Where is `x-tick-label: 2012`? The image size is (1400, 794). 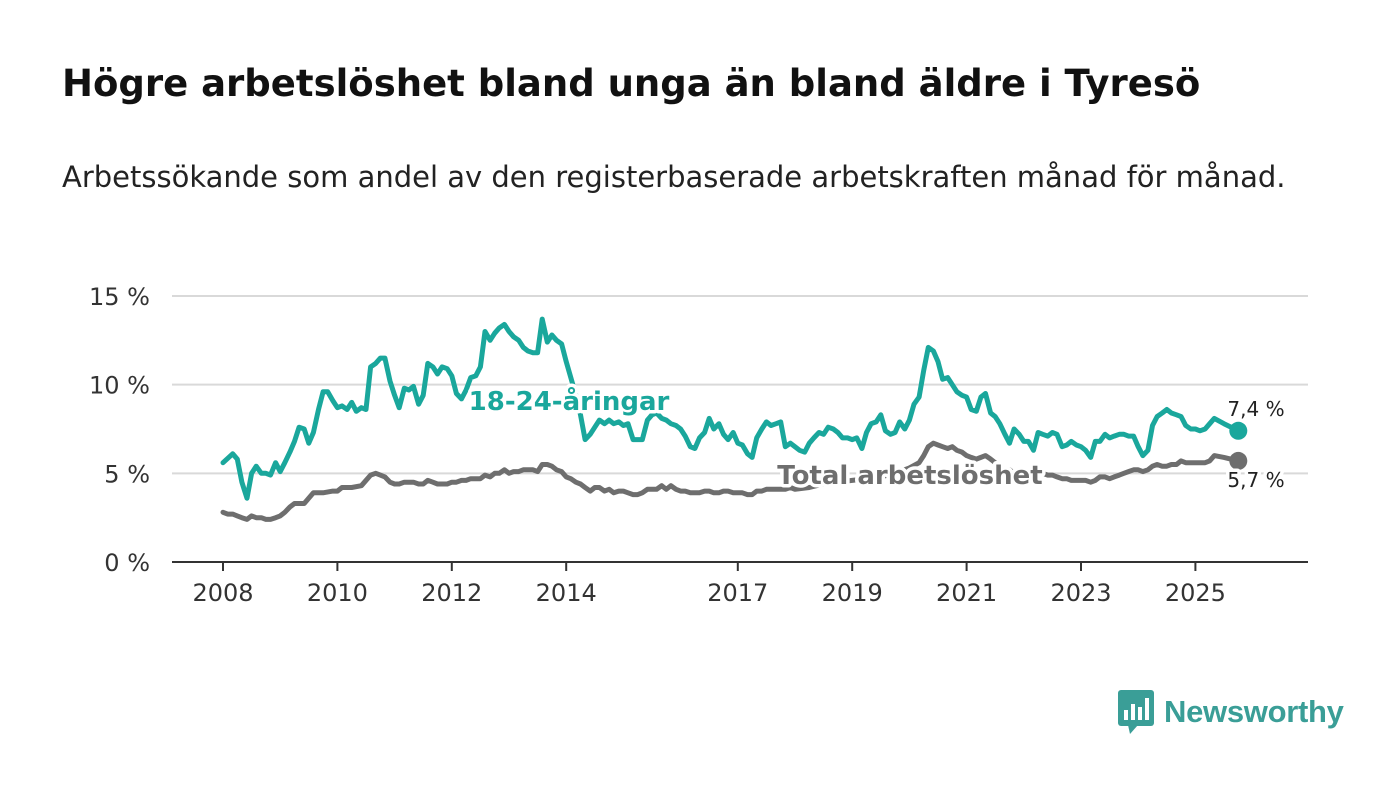
x-tick-label: 2012 is located at coordinates (451, 593).